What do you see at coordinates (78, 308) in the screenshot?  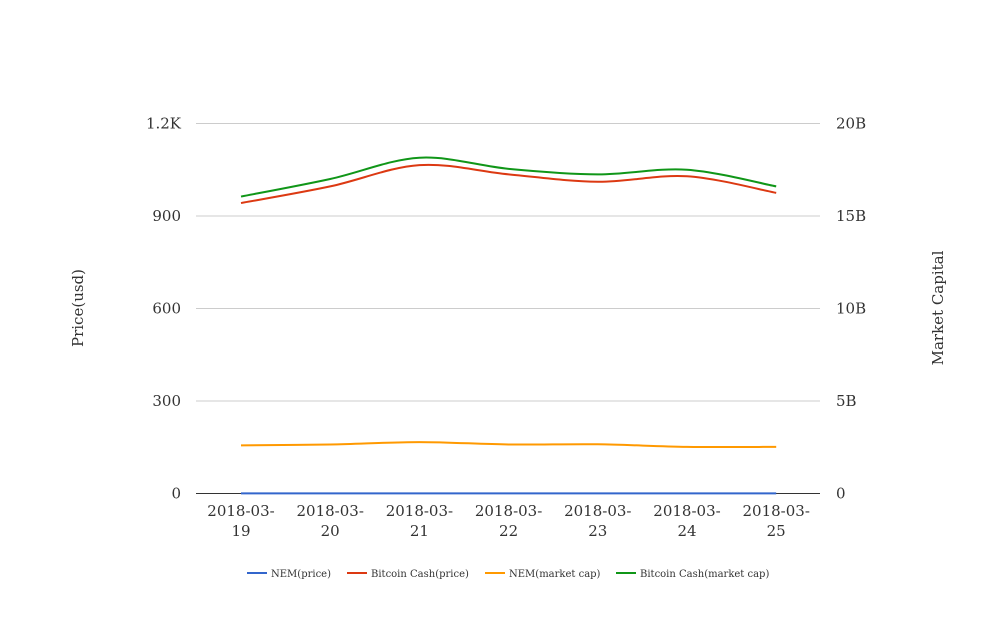 I see `left-axis-title: Price(usd)` at bounding box center [78, 308].